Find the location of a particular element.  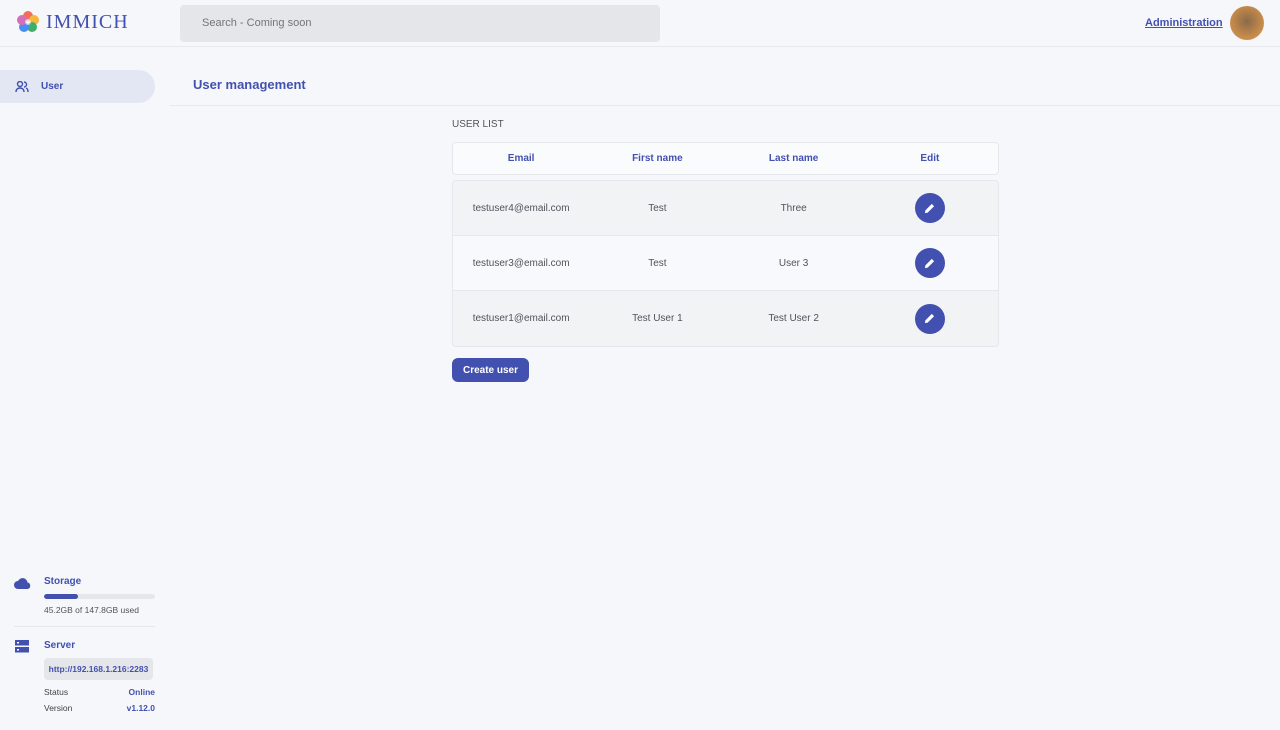

user-list-label: USER LIST is located at coordinates (478, 124).